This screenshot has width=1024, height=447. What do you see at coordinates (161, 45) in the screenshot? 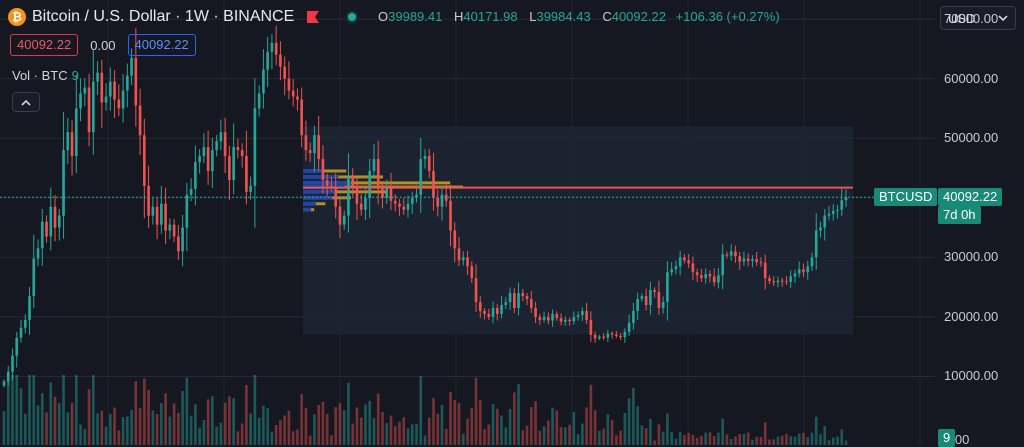
I see `buy-button: 40092.22` at bounding box center [161, 45].